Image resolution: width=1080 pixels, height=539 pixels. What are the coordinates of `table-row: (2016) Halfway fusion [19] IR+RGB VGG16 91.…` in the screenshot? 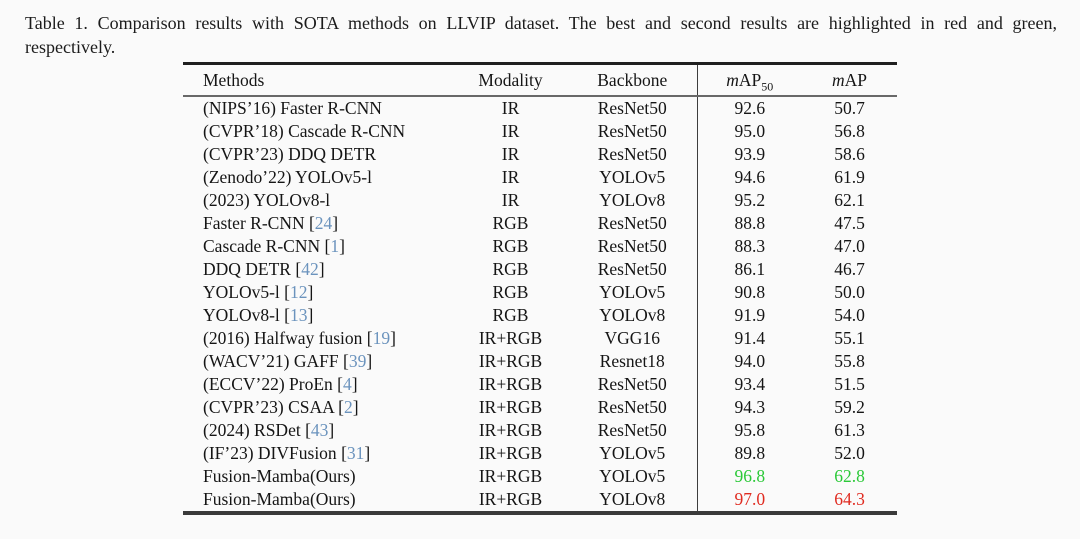 It's located at (540, 338).